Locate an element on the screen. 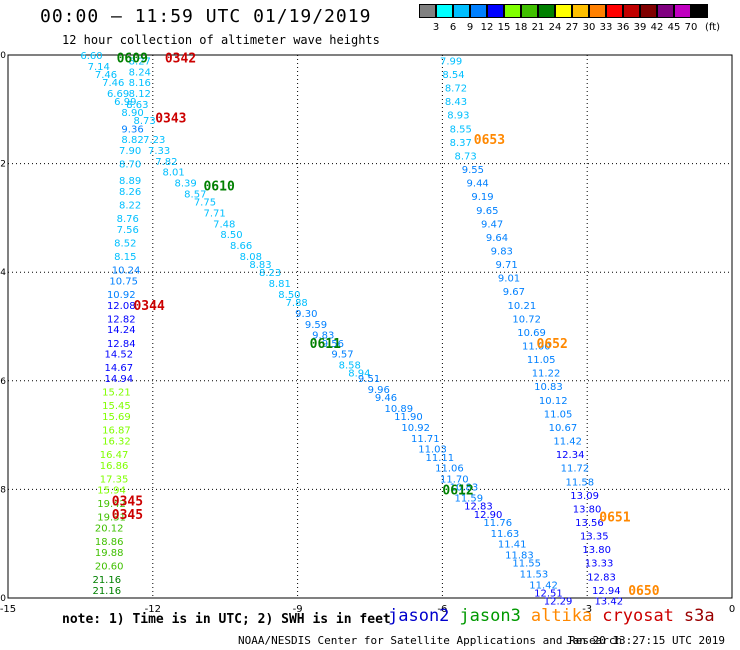  wave-height-label: 16.87 is located at coordinates (116, 431).